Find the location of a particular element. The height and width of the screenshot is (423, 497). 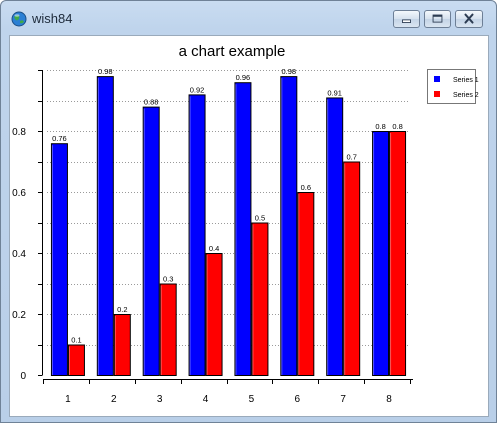

x-tick-label: 5 is located at coordinates (252, 399).